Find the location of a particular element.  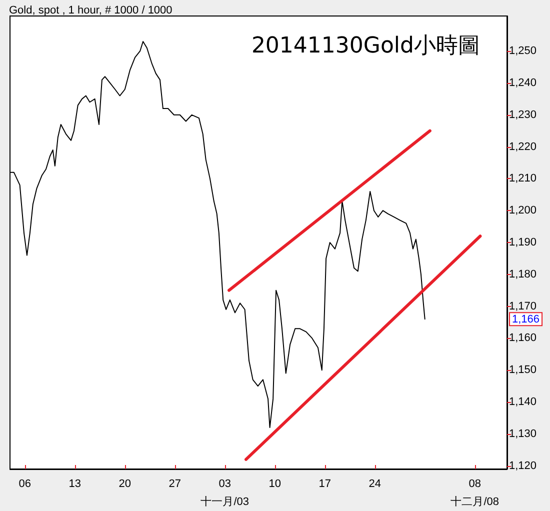

y-tick-label: 1,140 is located at coordinates (523, 402).